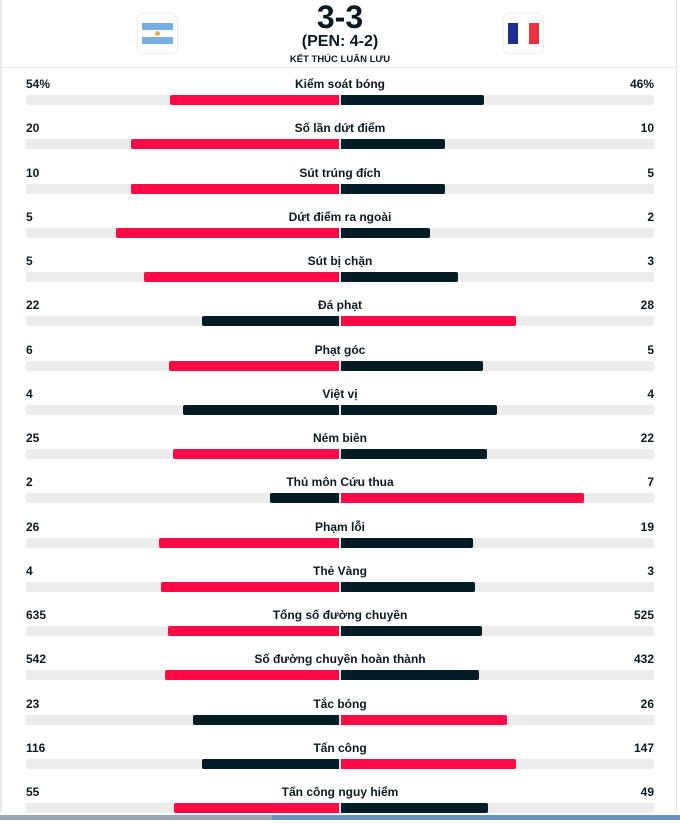 The width and height of the screenshot is (680, 824). What do you see at coordinates (340, 659) in the screenshot?
I see `stat-label: Số đường chuyền hoàn thành` at bounding box center [340, 659].